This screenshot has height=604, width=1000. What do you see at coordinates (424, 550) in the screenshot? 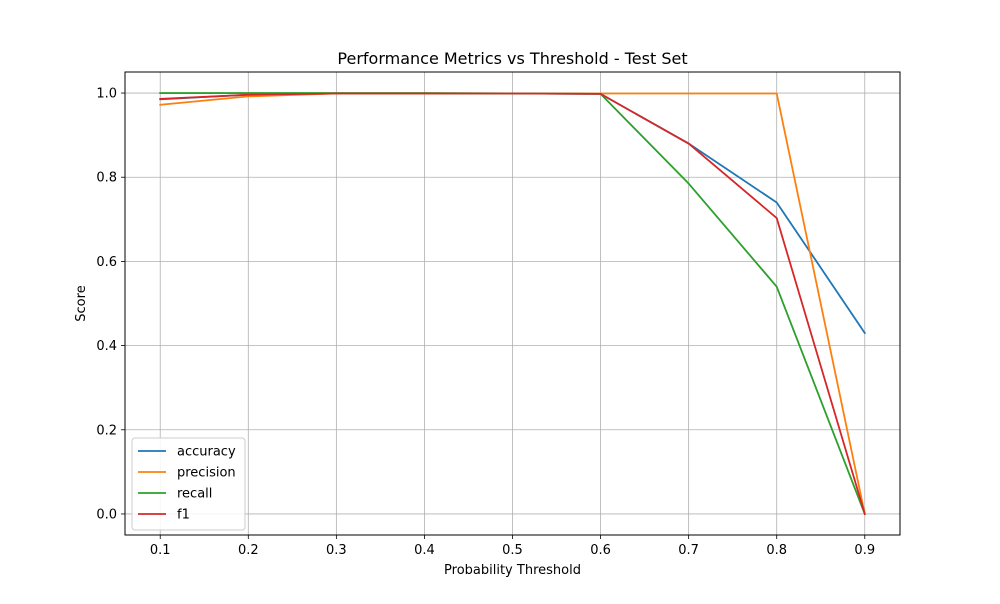
I see `x-tick-label: 0.4` at bounding box center [424, 550].